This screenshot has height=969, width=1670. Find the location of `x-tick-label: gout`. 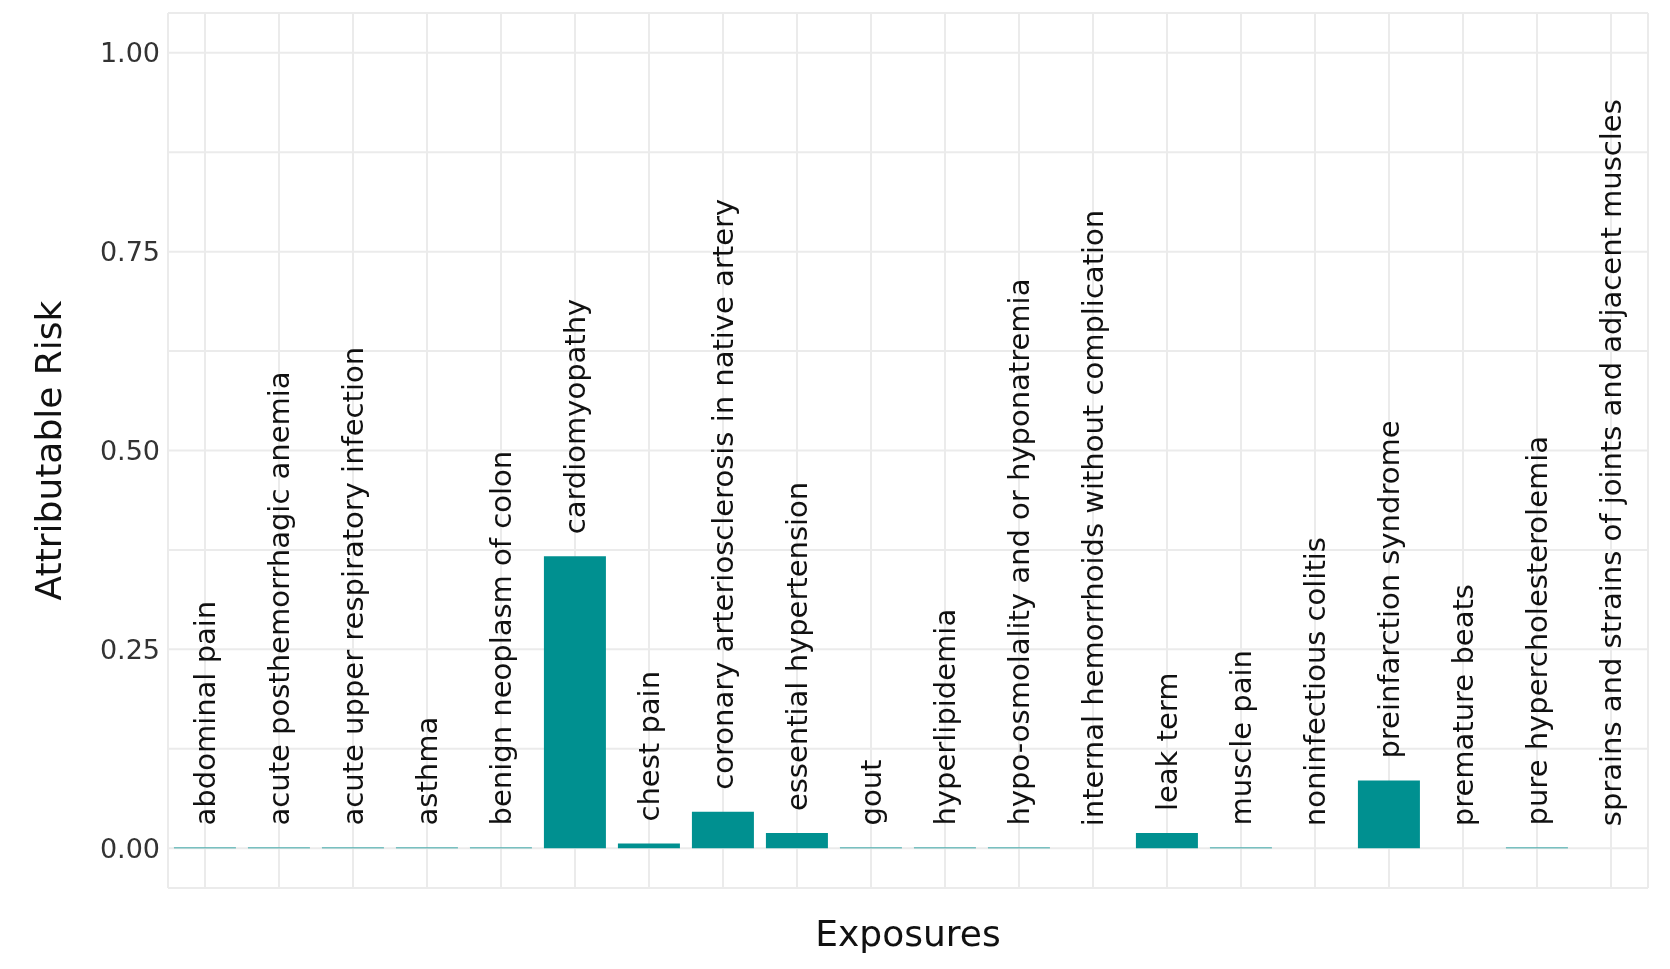

x-tick-label: gout is located at coordinates (871, 792).